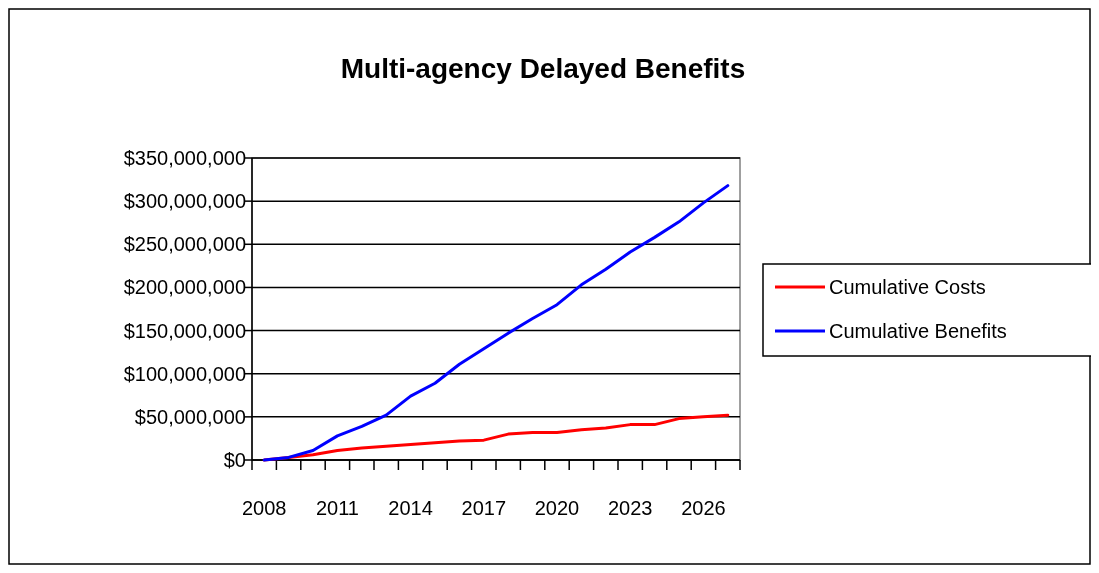  What do you see at coordinates (184, 373) in the screenshot?
I see `y-tick-label: $100,000,000` at bounding box center [184, 373].